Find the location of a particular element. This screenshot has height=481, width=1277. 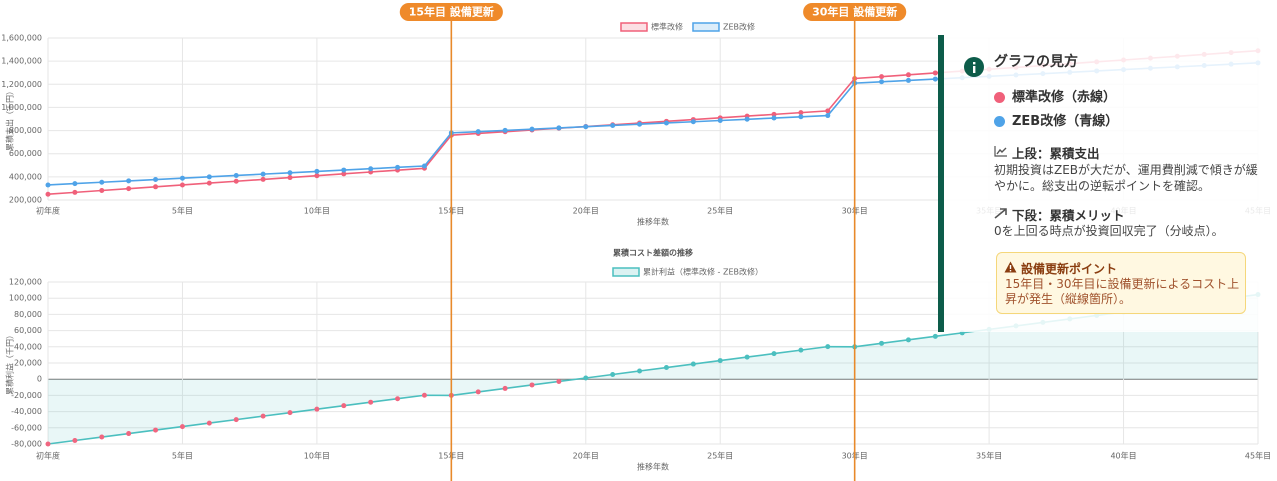

warning-icon is located at coordinates (1010, 267).